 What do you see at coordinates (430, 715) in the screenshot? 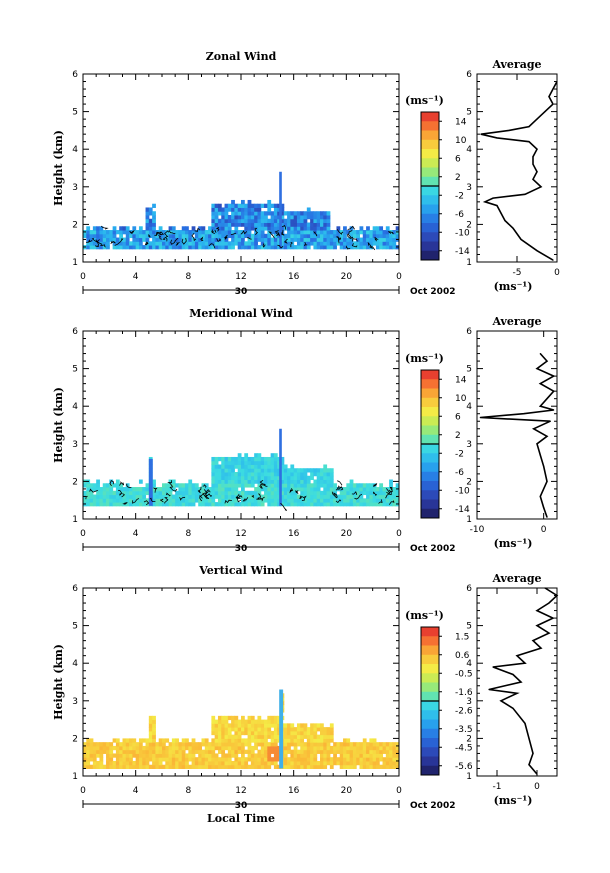
I see `colorbar-segment` at bounding box center [430, 715].